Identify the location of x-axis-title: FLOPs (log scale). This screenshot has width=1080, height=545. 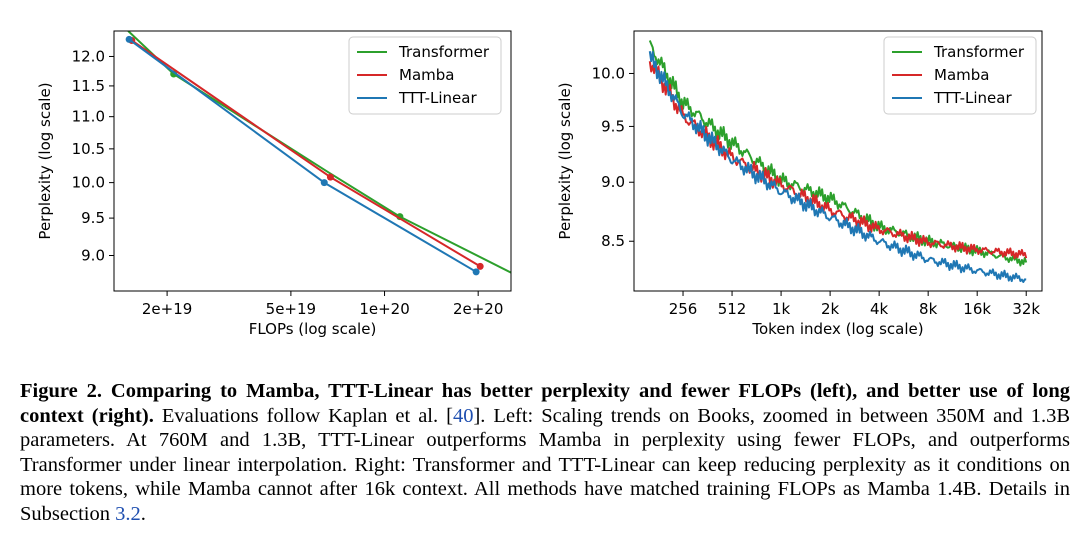
(313, 329).